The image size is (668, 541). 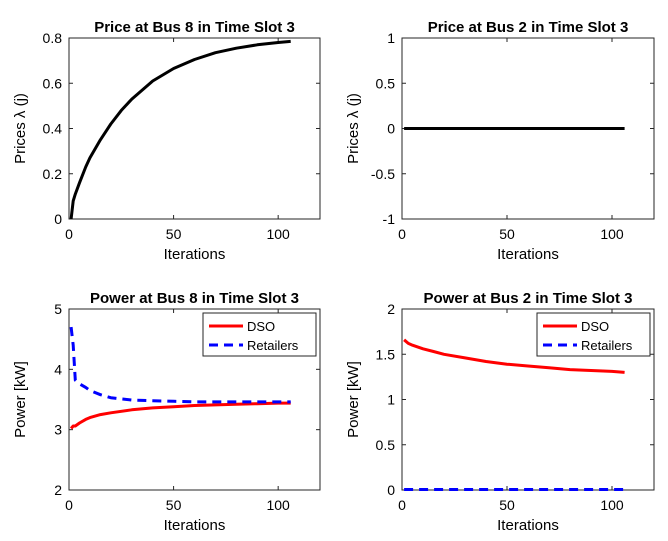 What do you see at coordinates (53, 38) in the screenshot?
I see `y-tick-label: 0.8` at bounding box center [53, 38].